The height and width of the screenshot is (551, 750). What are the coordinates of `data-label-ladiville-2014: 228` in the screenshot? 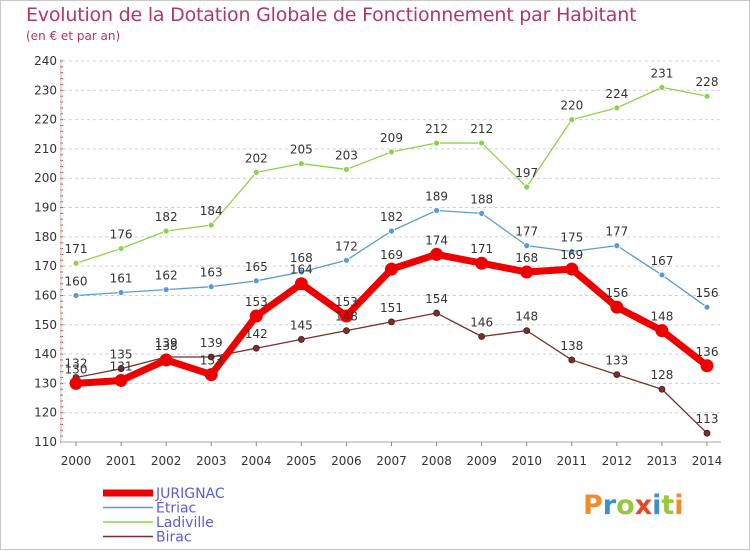 It's located at (707, 82).